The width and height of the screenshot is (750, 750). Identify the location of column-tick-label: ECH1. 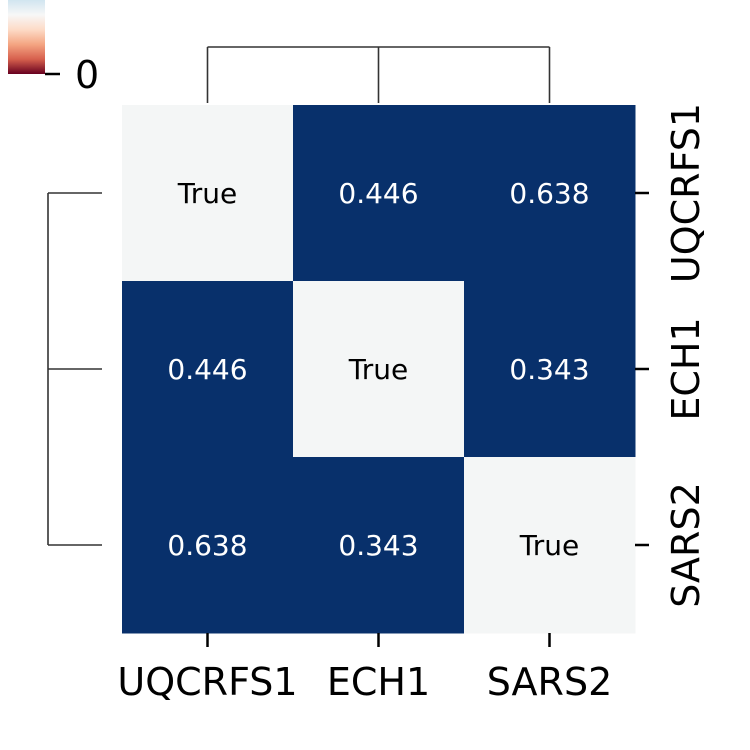
(378, 682).